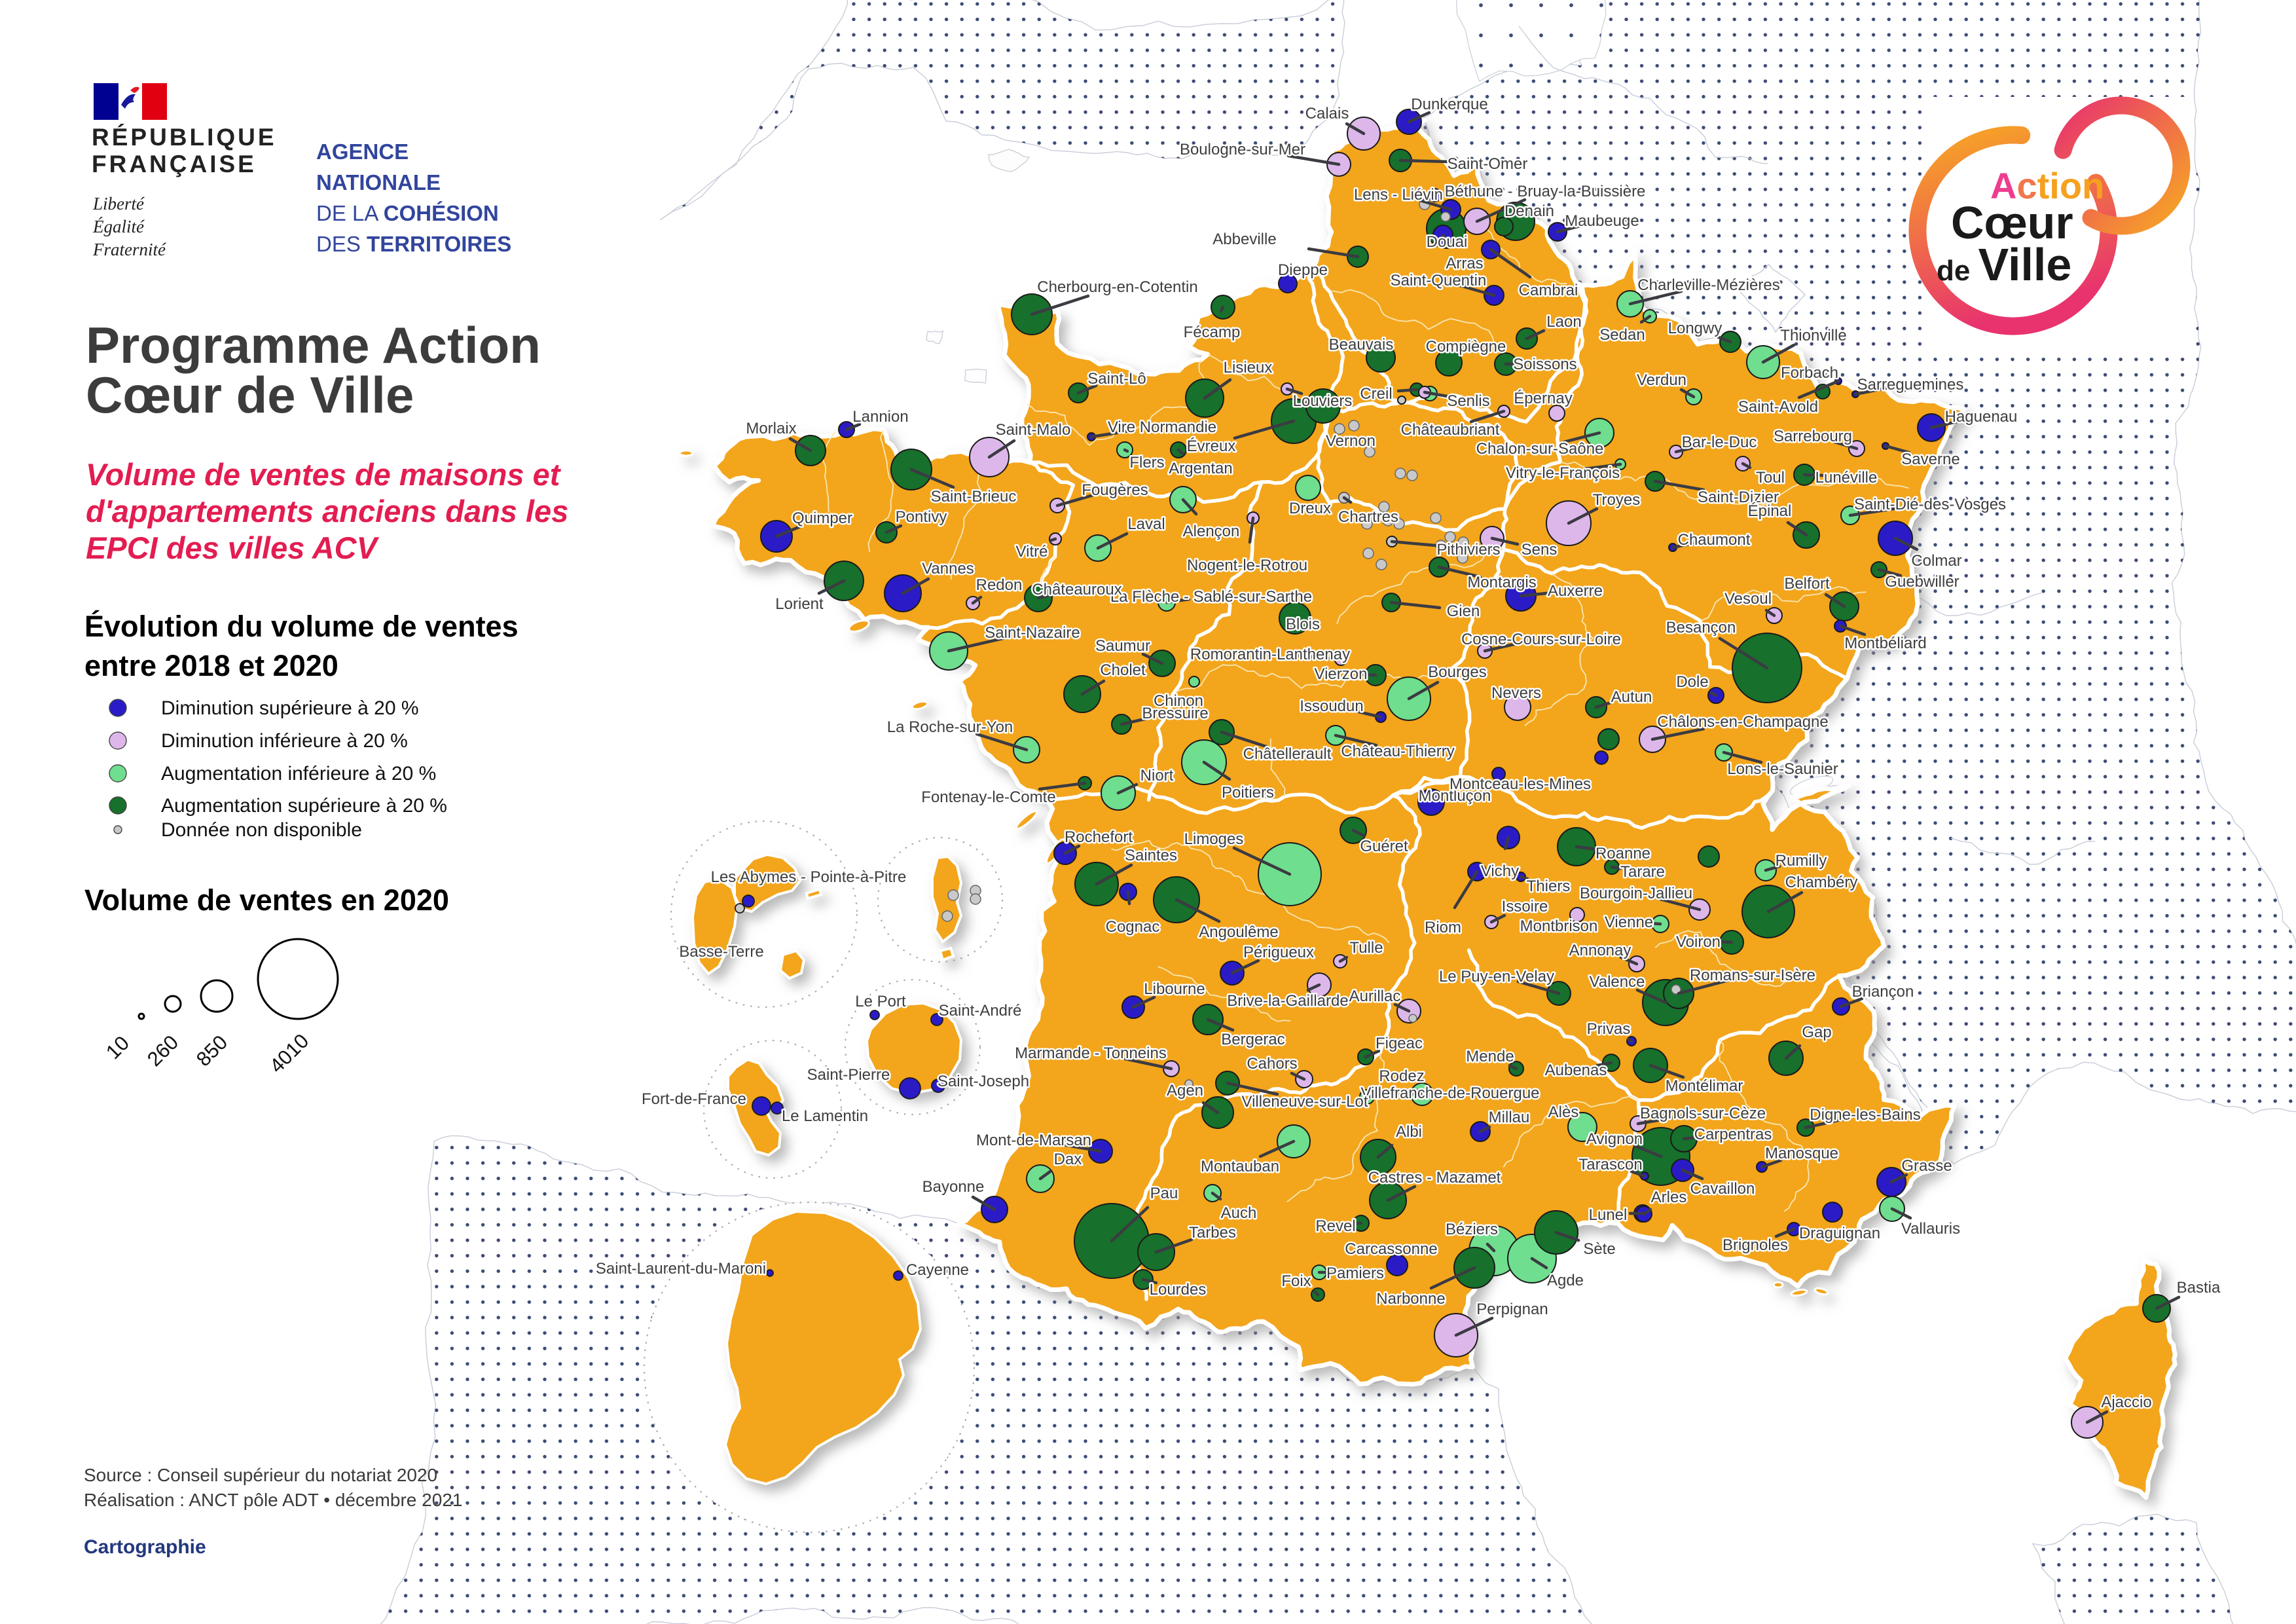  Describe the element at coordinates (1512, 1309) in the screenshot. I see `svg-text: Perpignan` at that location.